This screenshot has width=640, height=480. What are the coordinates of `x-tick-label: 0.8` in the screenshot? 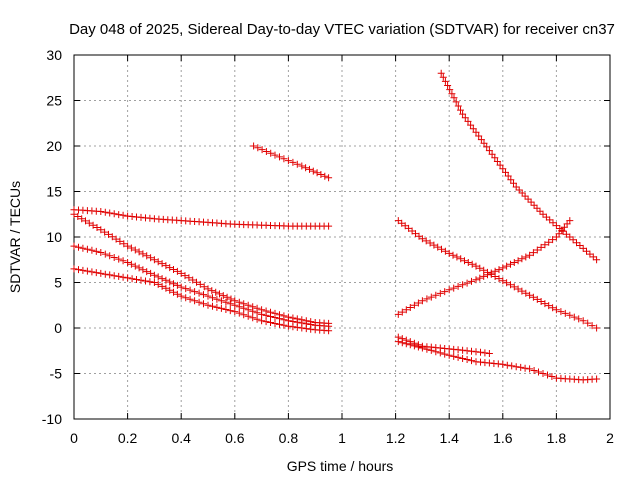 It's located at (289, 438).